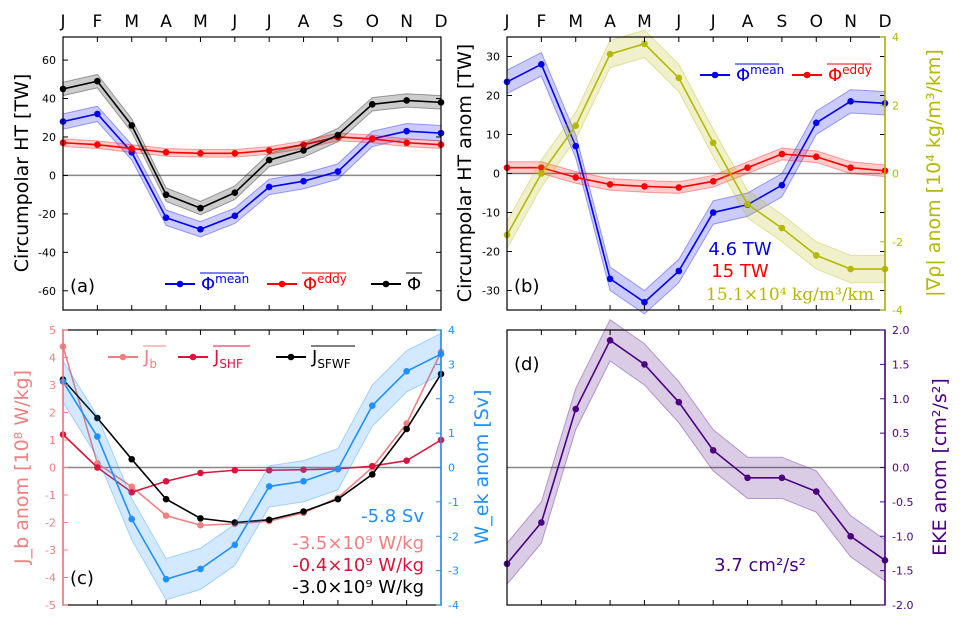  I want to click on panel-b-label: (b), so click(526, 286).